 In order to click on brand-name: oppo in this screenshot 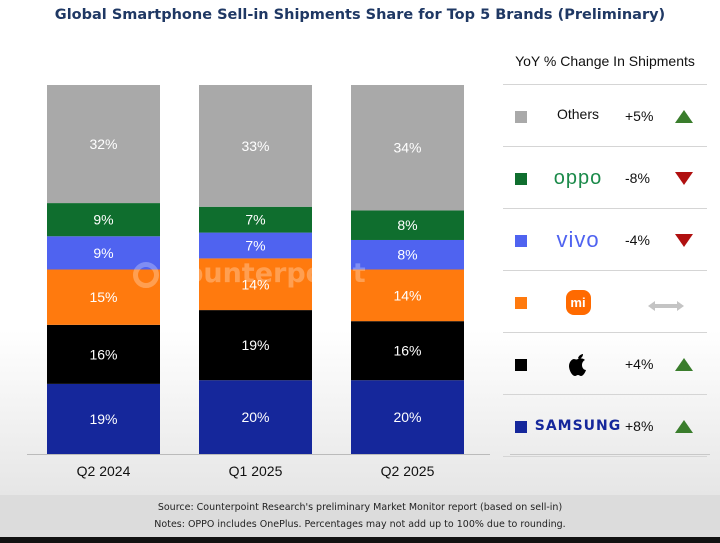, I will do `click(578, 177)`.